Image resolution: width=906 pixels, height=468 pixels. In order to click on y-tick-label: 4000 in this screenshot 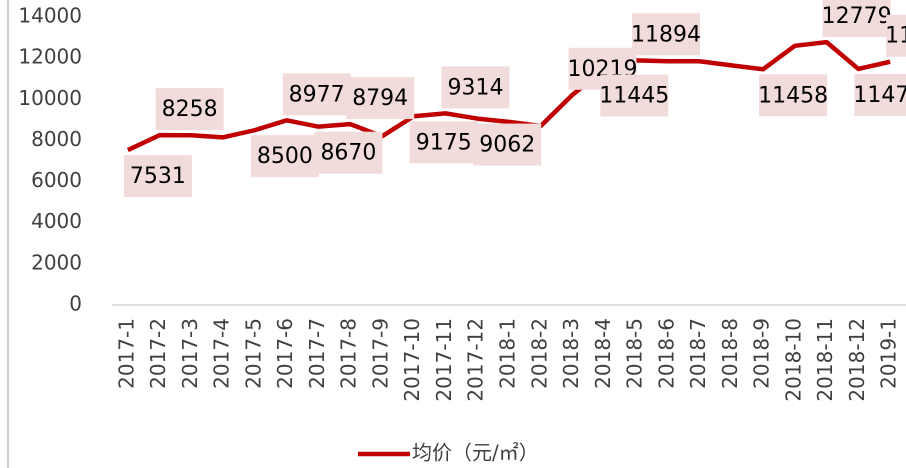, I will do `click(56, 221)`.